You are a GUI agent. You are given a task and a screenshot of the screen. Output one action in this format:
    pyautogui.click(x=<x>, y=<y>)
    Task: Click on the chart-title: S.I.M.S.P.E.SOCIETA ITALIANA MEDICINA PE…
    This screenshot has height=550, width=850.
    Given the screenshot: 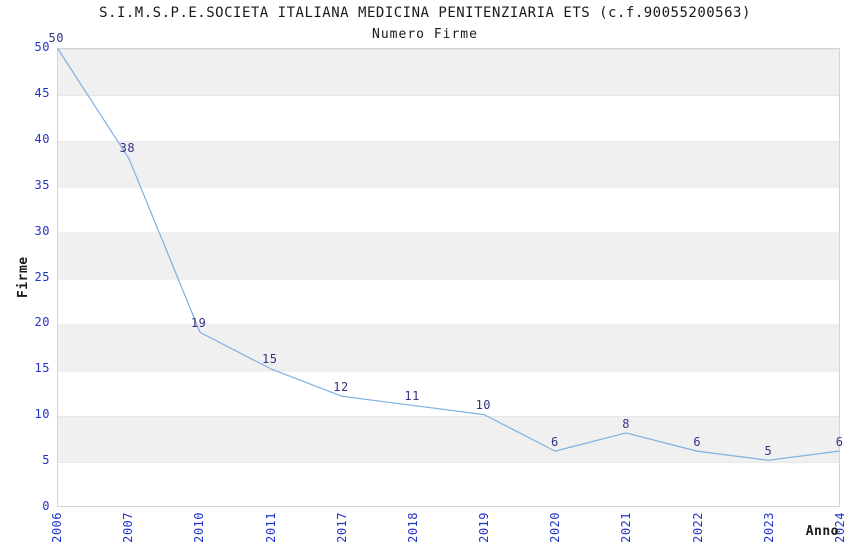 What is the action you would take?
    pyautogui.click(x=425, y=13)
    